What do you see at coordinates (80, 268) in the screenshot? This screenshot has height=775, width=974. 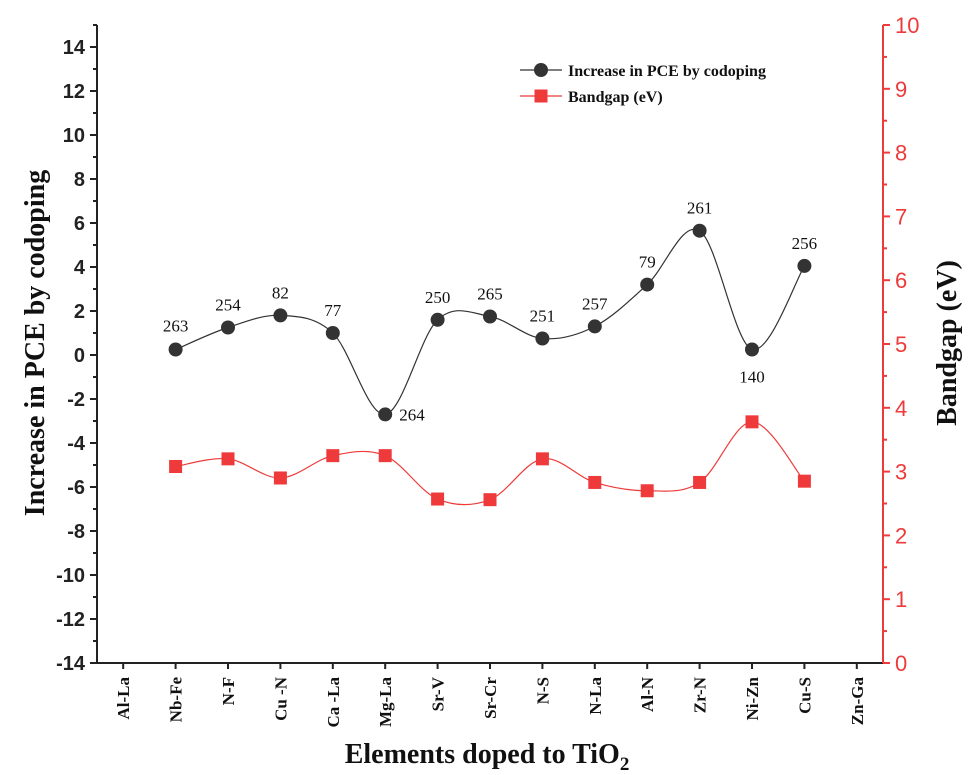 I see `y-left-tick-label: 4` at bounding box center [80, 268].